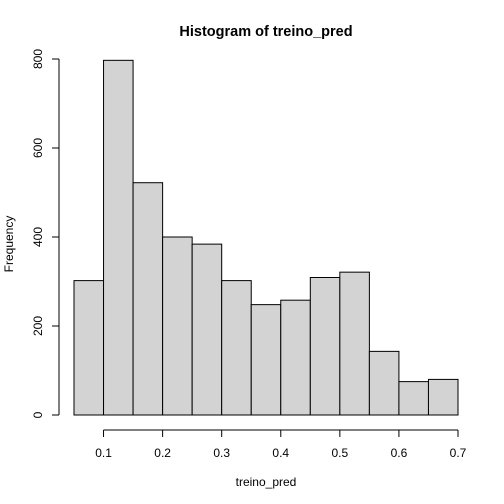 The width and height of the screenshot is (504, 504). What do you see at coordinates (38, 326) in the screenshot?
I see `y-tick-label: 200` at bounding box center [38, 326].